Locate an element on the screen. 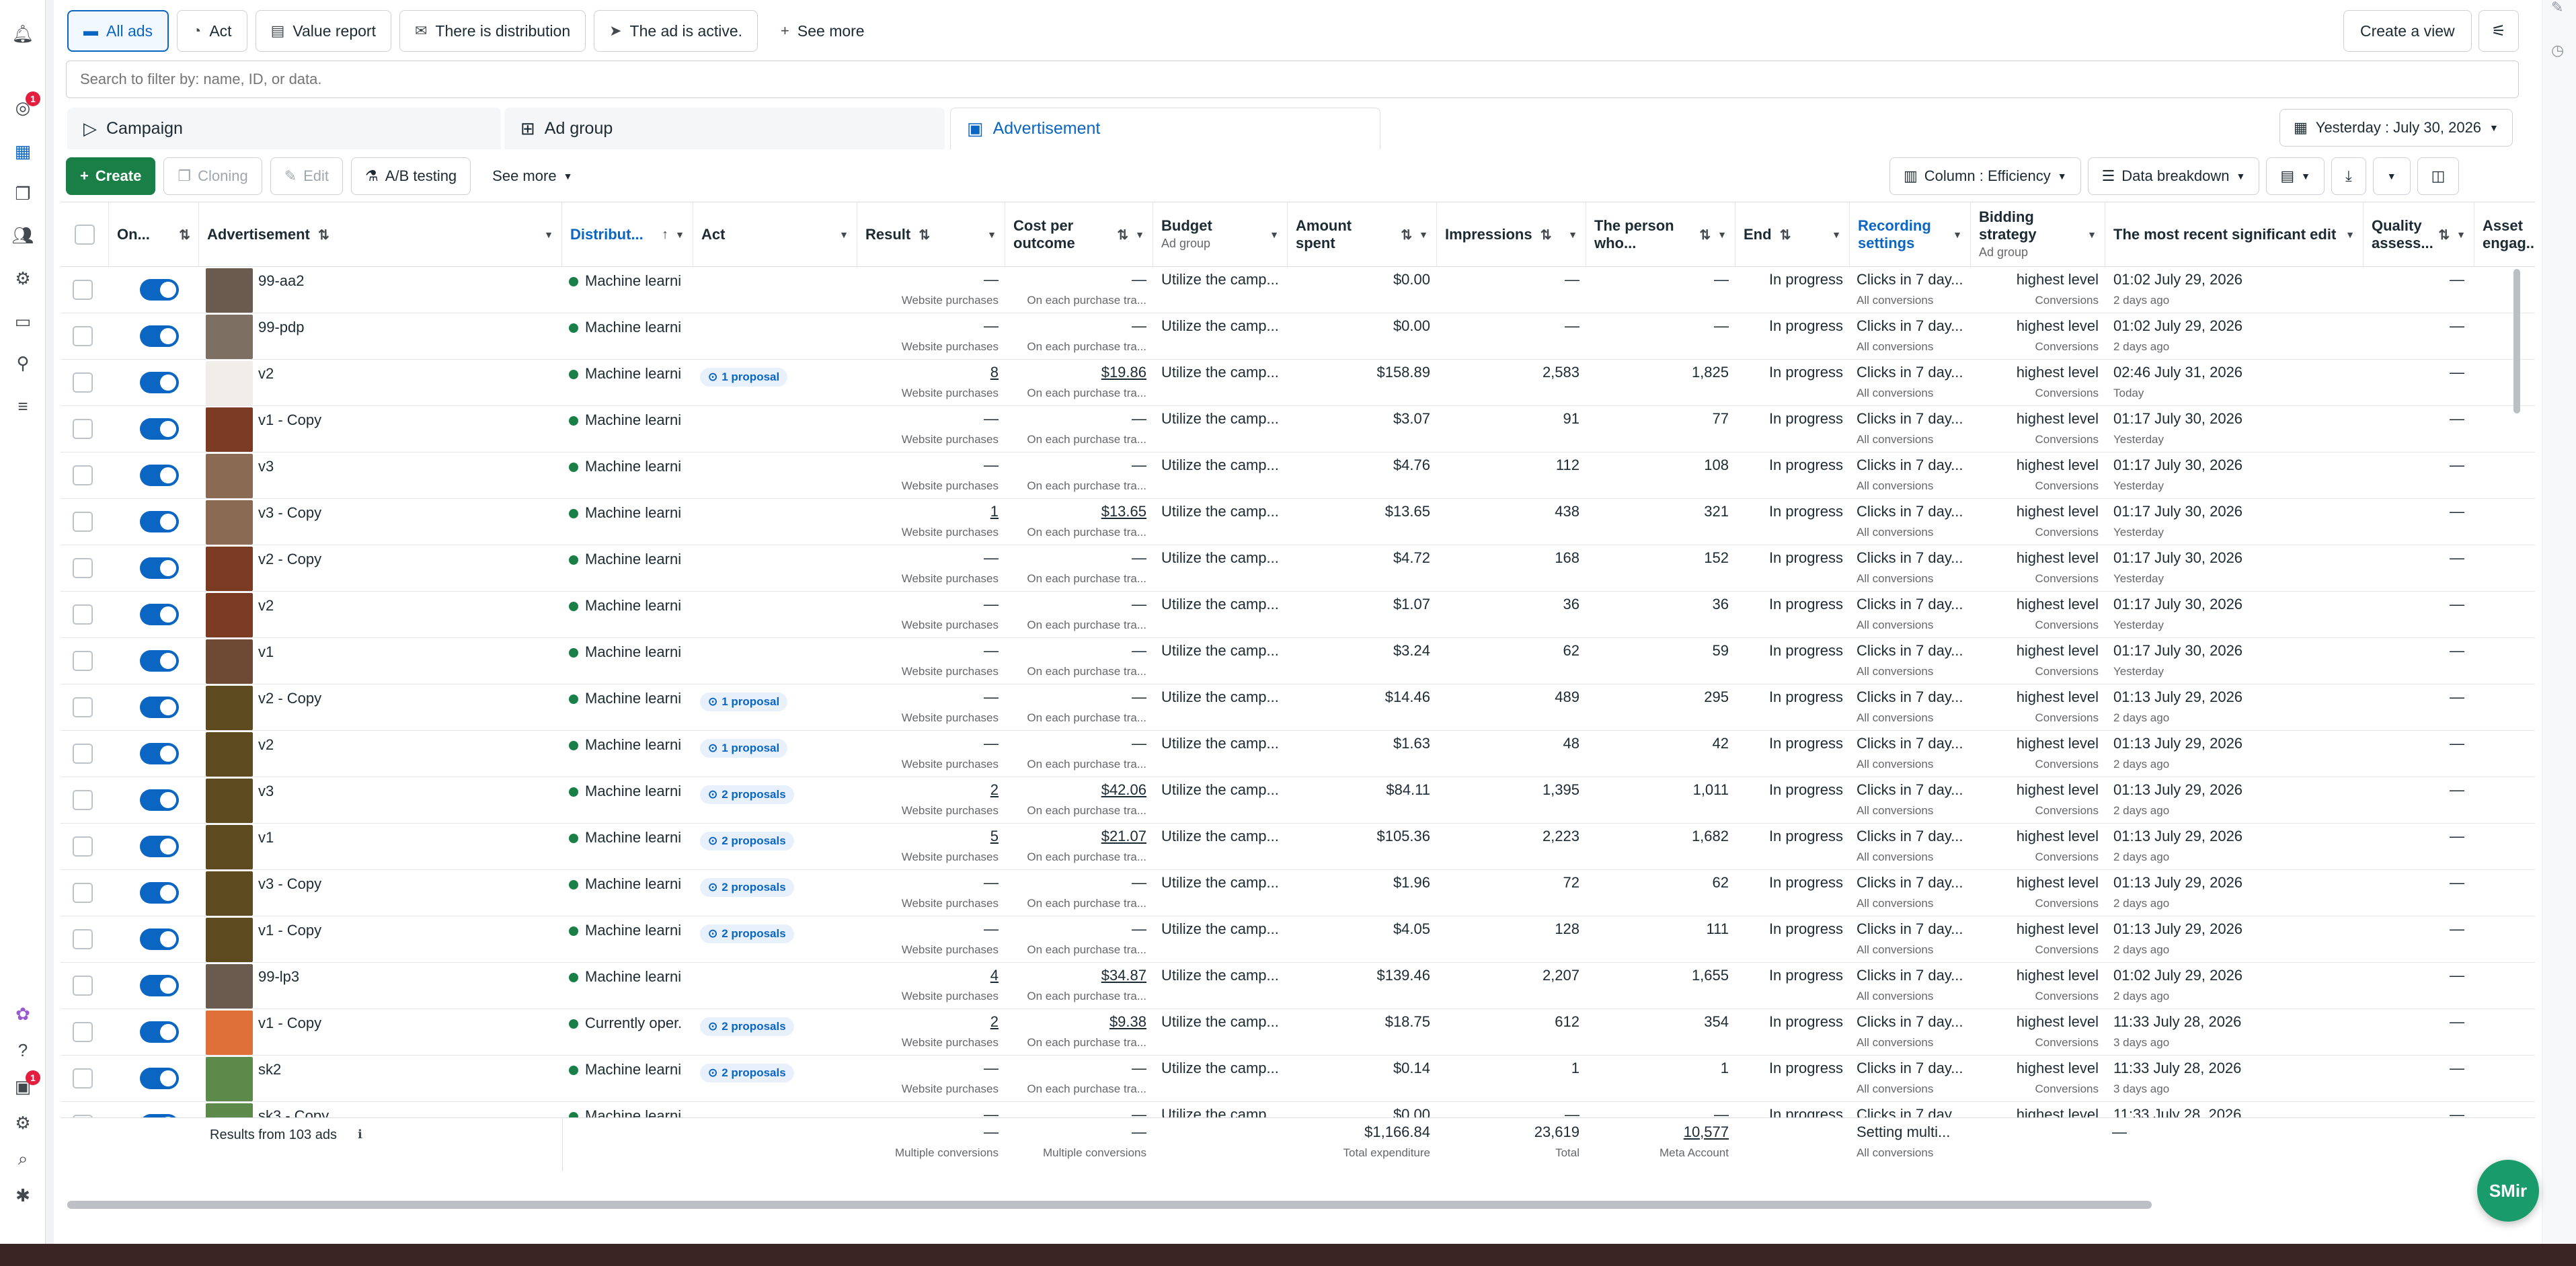 This screenshot has height=1266, width=2576. col-budget: Budget Ad group ▼ is located at coordinates (1220, 234).